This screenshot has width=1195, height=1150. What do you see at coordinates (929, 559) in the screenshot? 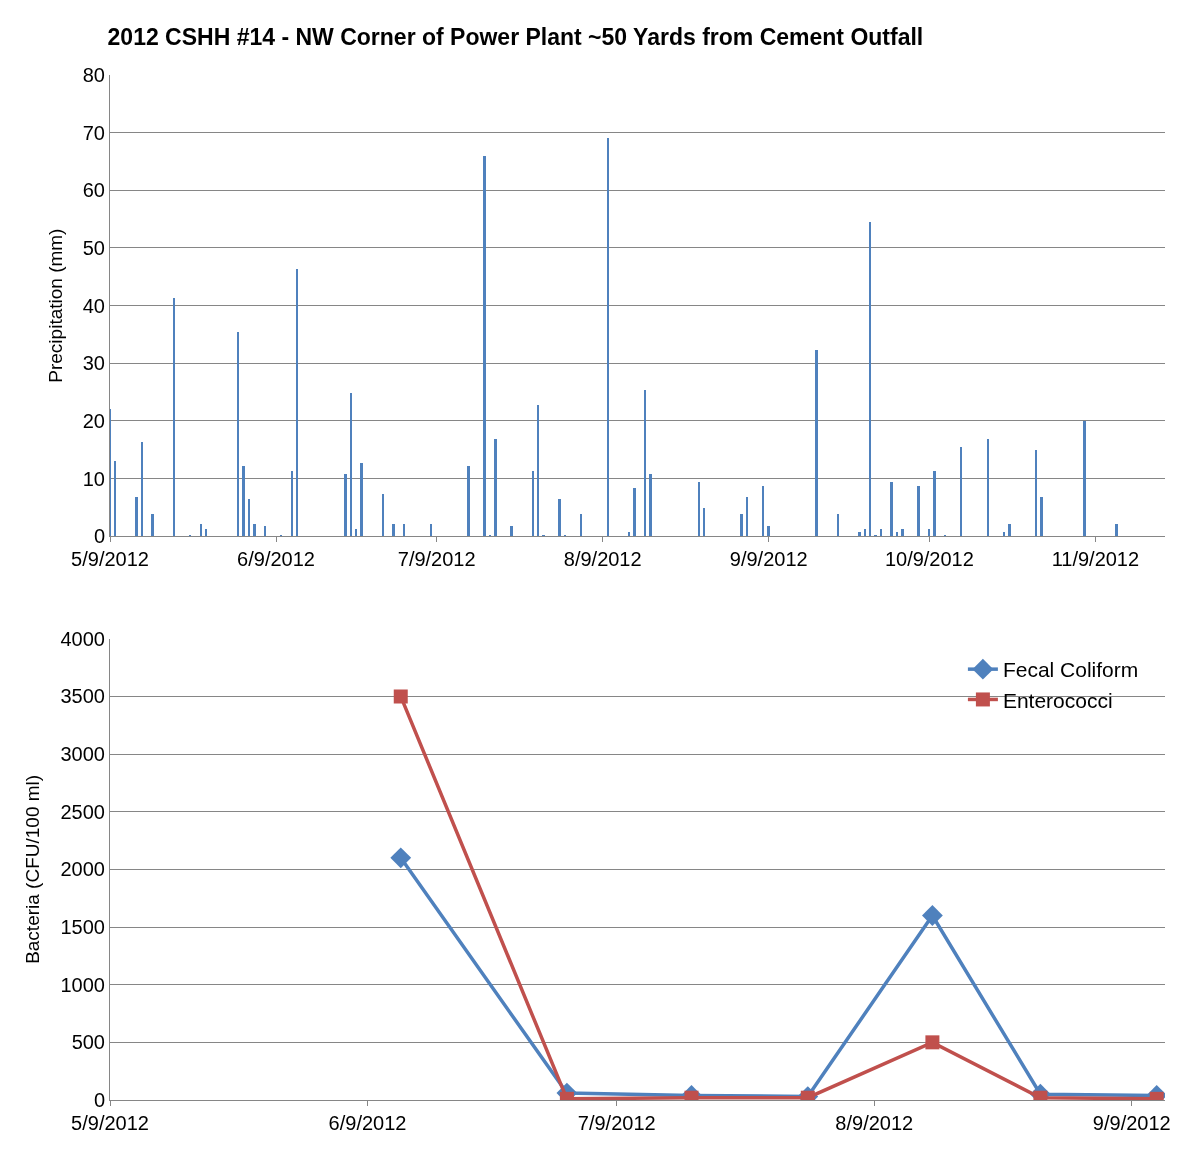
I see `x-tick-label: 10/9/2012` at bounding box center [929, 559].